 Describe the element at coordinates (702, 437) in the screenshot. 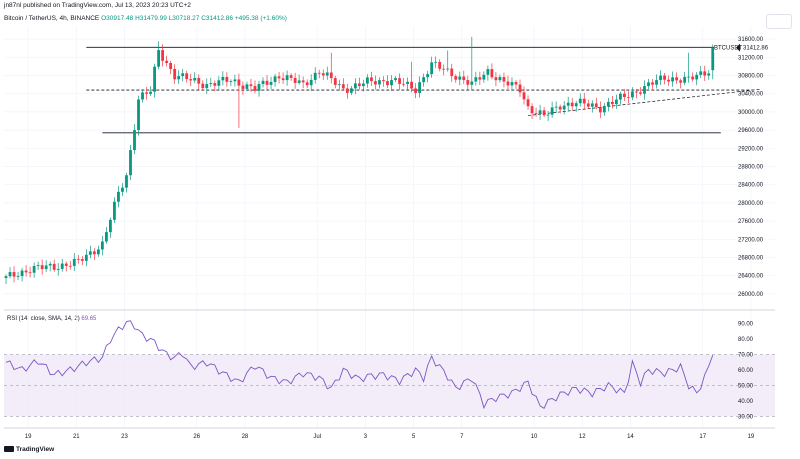

I see `time-tick-label: 17` at that location.